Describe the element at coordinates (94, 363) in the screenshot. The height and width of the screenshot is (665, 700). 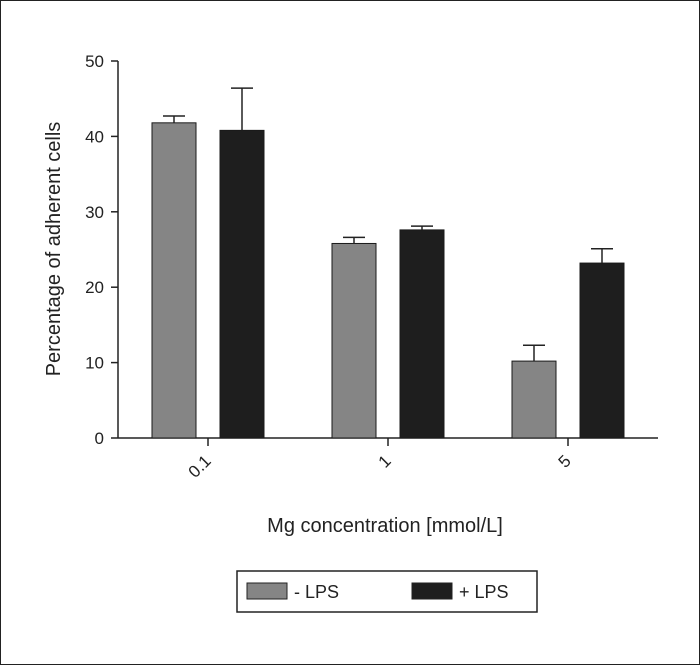
I see `y-tick-label: 10` at that location.